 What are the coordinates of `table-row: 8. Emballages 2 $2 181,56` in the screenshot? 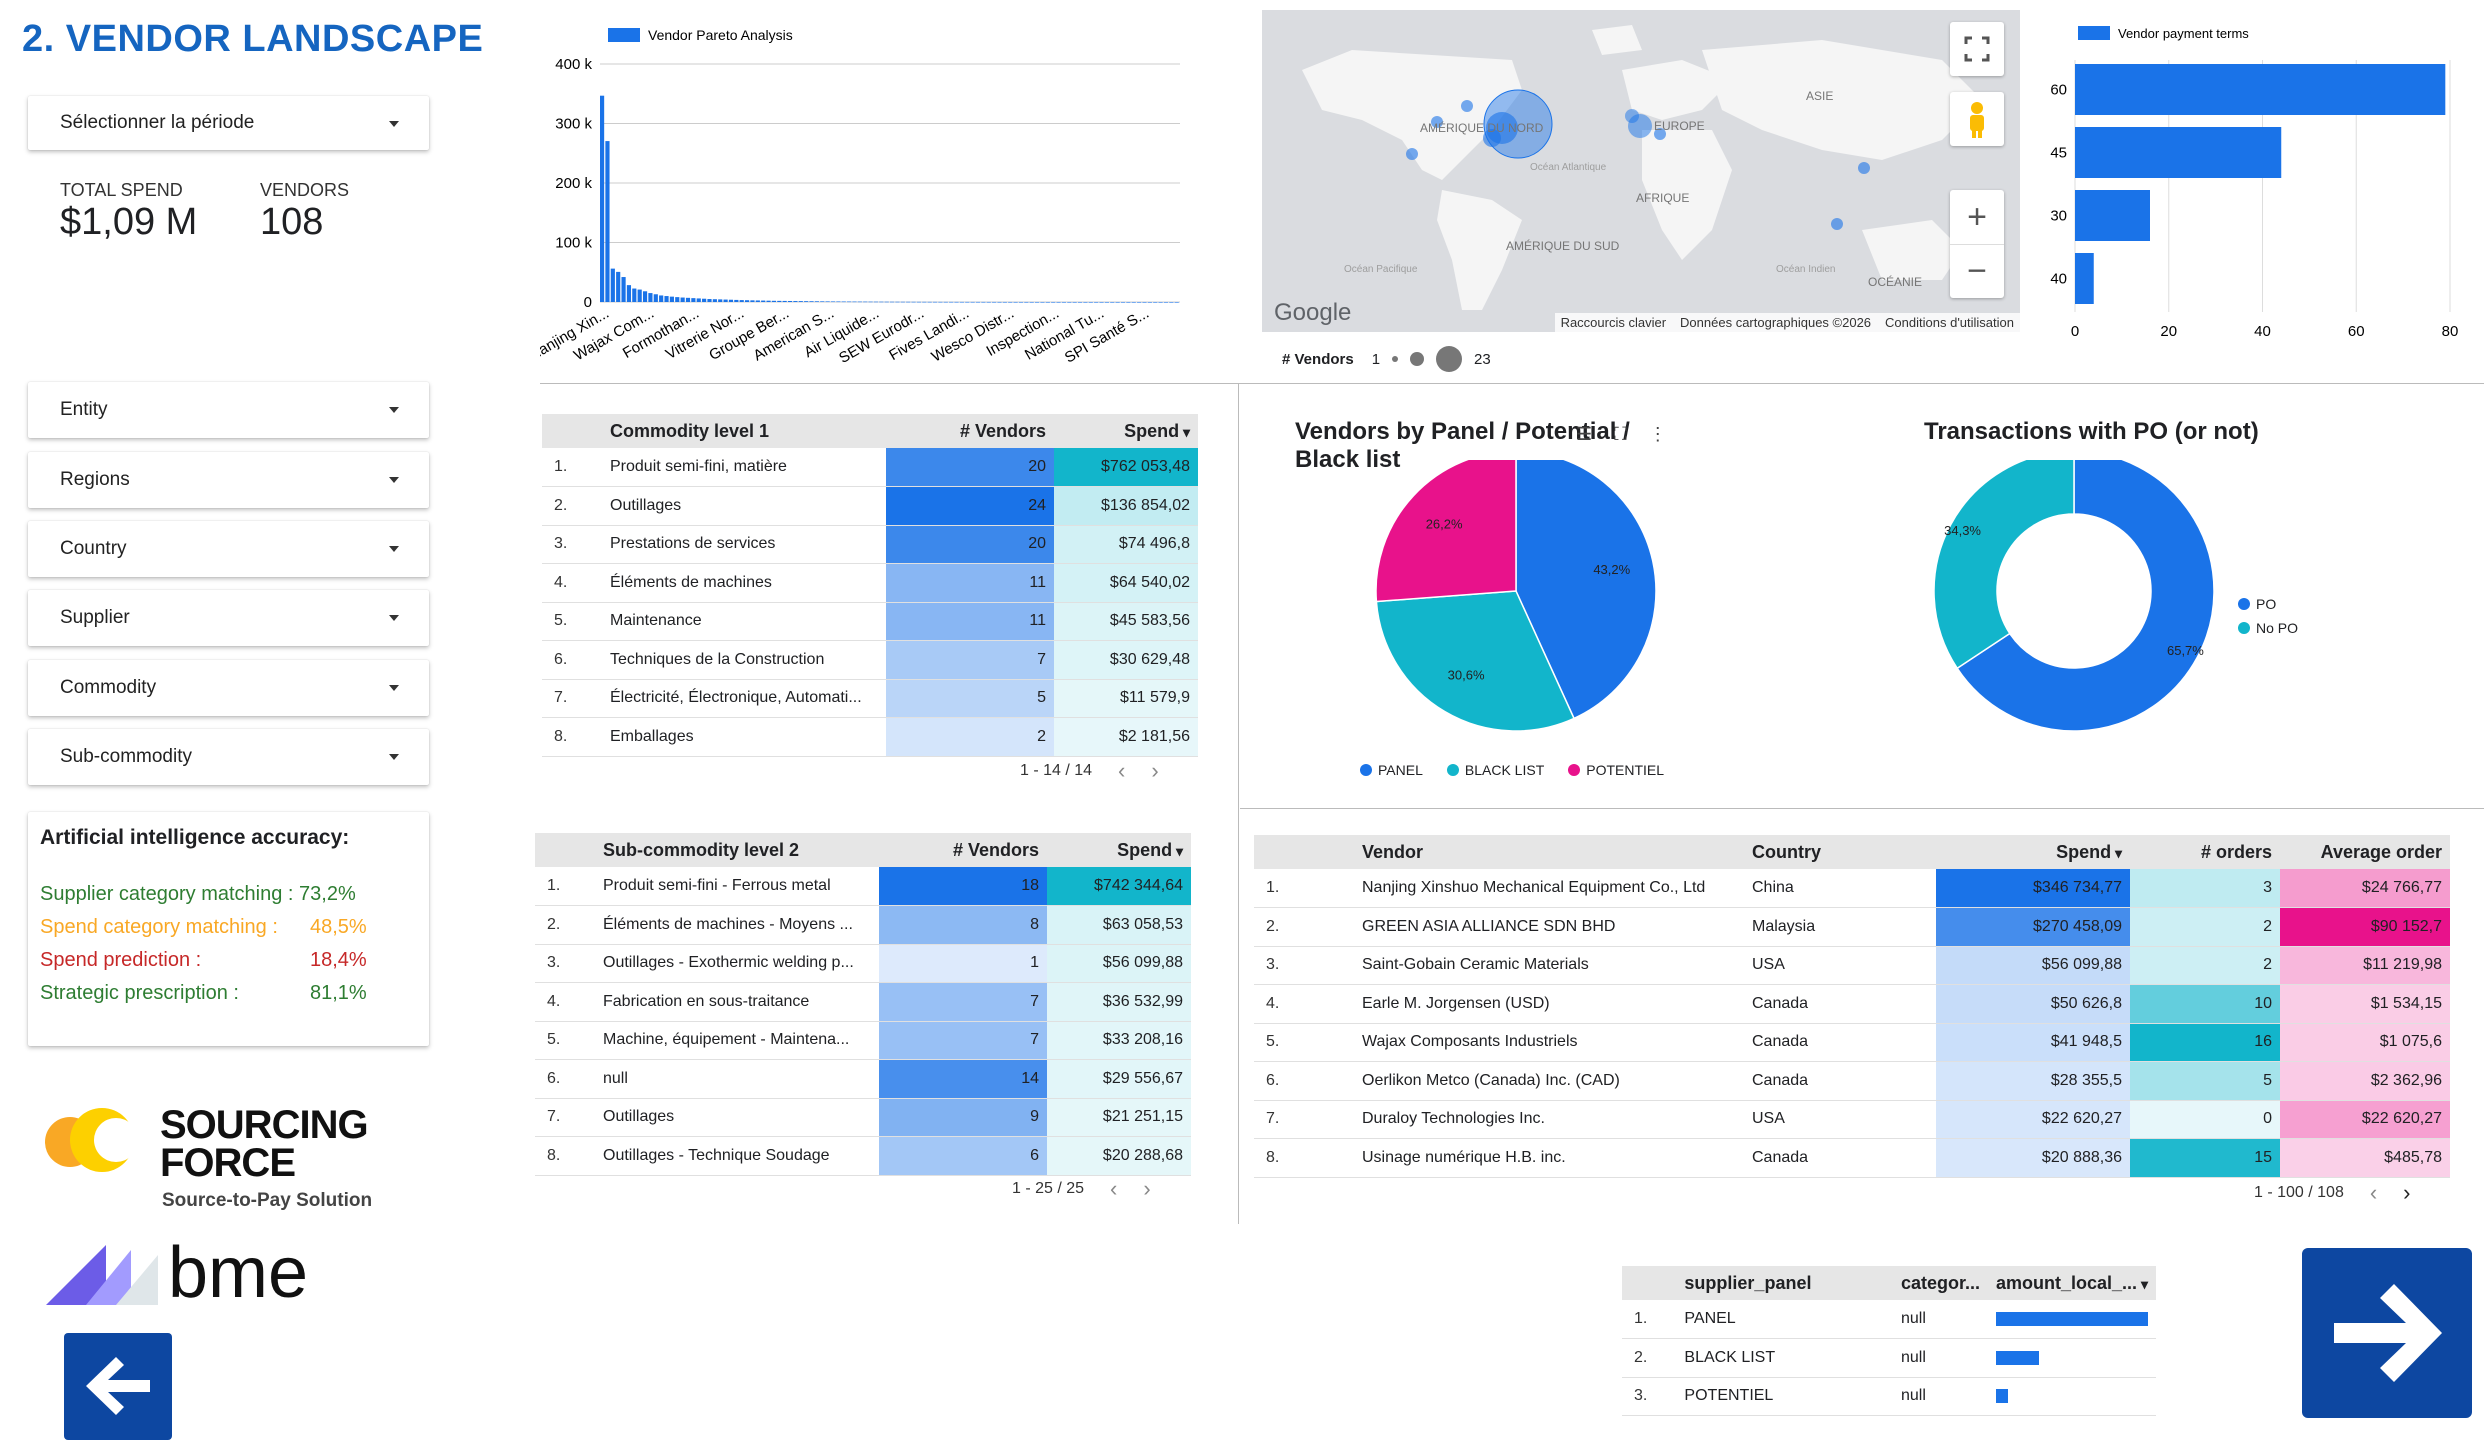 It's located at (870, 737).